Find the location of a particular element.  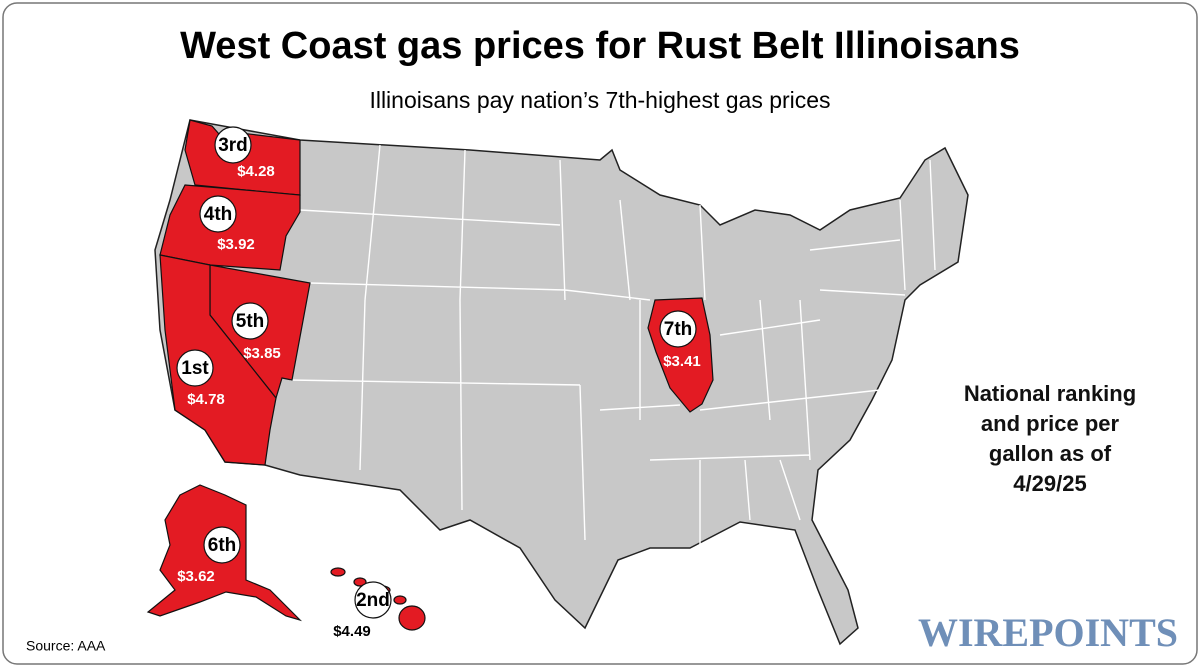

label-hi: 2nd $4.49 is located at coordinates (362, 610).